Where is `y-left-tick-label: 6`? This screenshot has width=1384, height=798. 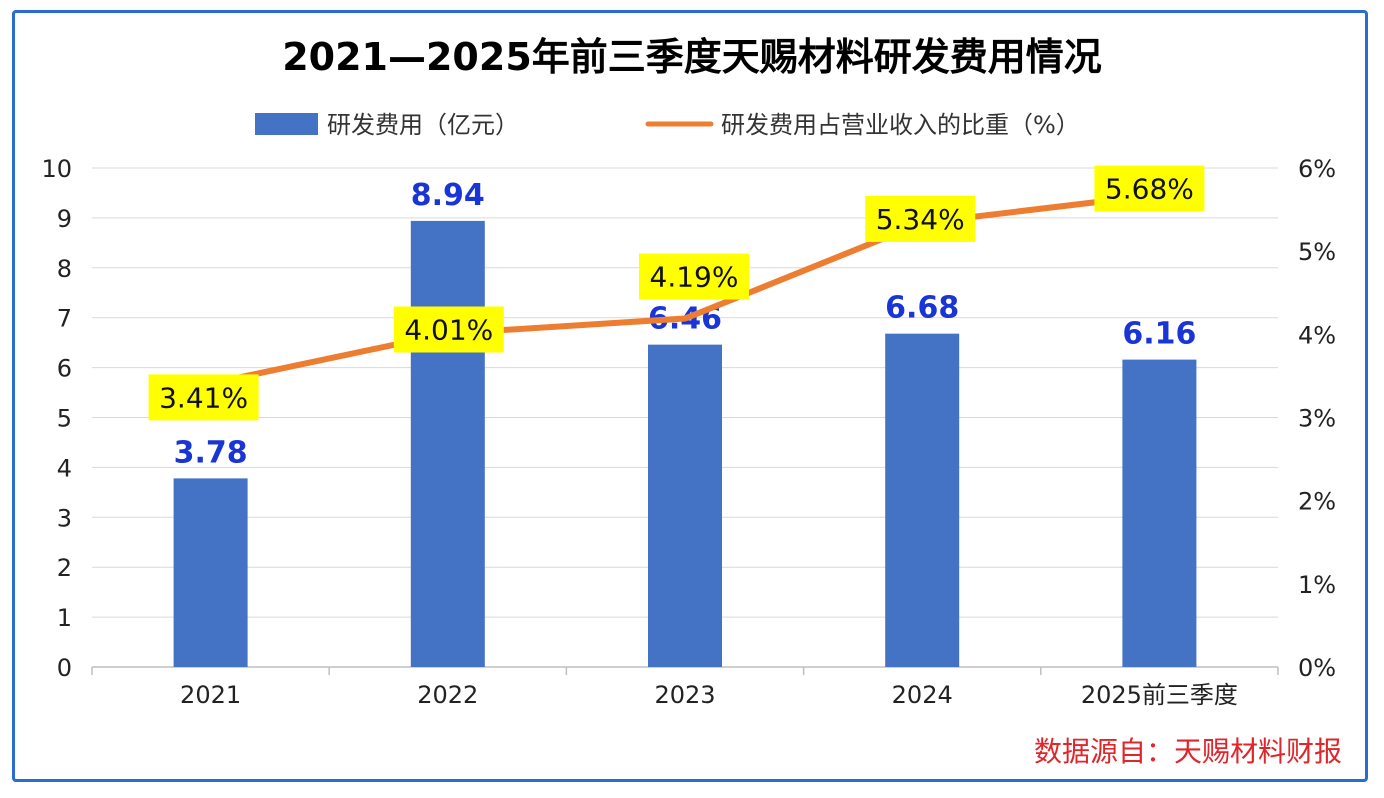
y-left-tick-label: 6 is located at coordinates (64, 369).